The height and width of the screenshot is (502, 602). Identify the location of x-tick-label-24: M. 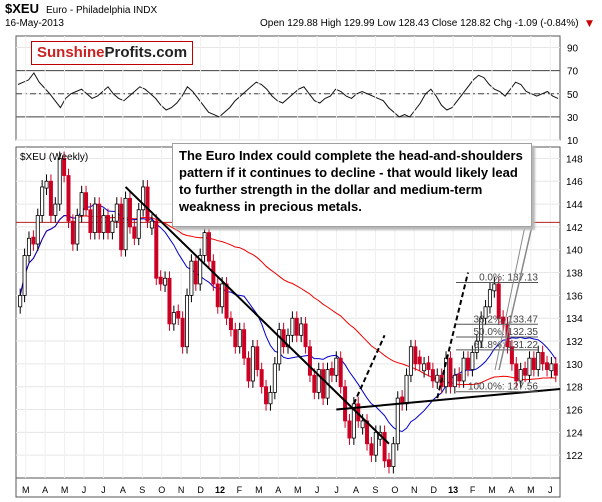
(492, 490).